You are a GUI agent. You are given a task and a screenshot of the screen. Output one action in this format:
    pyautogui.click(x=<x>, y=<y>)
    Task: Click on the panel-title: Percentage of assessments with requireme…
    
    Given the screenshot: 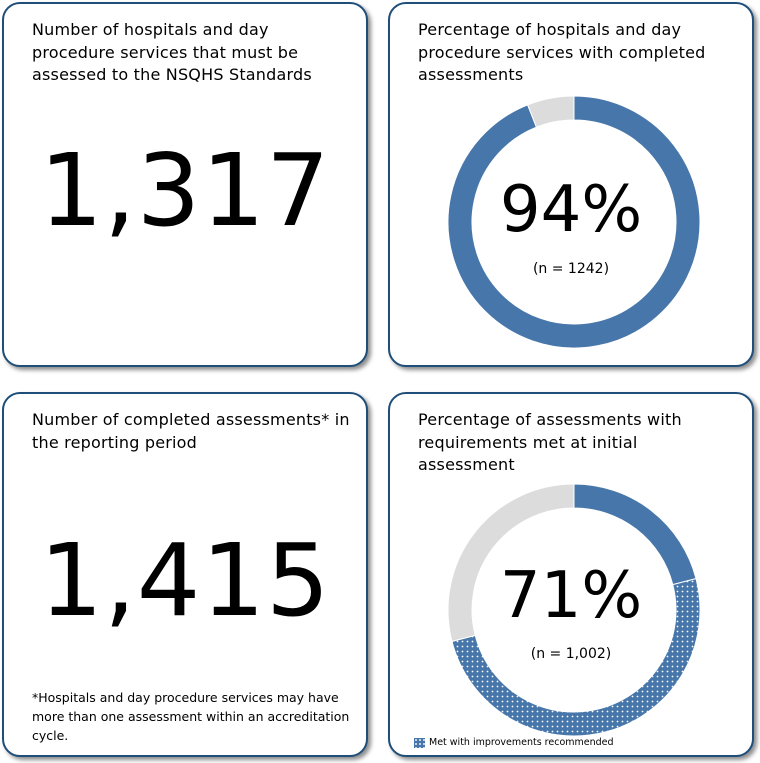 What is the action you would take?
    pyautogui.click(x=550, y=442)
    